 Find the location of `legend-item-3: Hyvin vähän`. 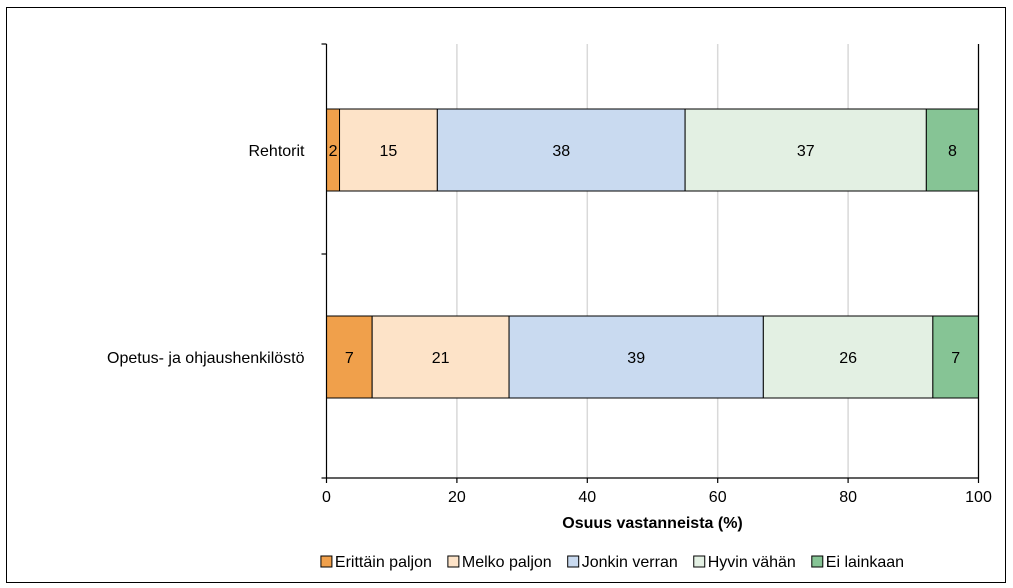

legend-item-3: Hyvin vähän is located at coordinates (744, 562).